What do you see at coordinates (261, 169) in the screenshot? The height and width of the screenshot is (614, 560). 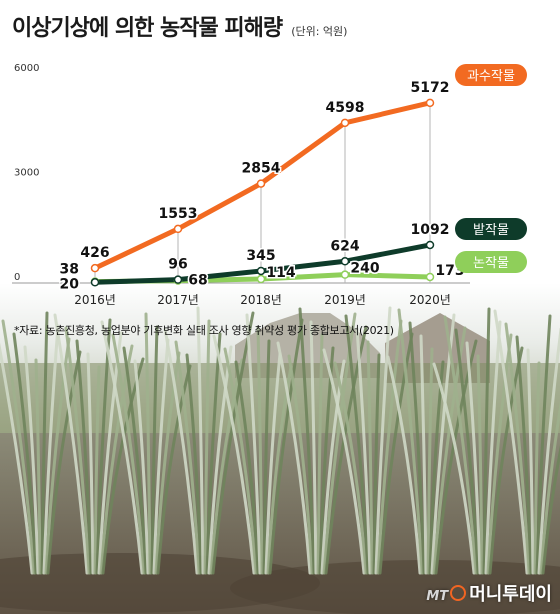 I see `data-label-fruit: 2854` at bounding box center [261, 169].